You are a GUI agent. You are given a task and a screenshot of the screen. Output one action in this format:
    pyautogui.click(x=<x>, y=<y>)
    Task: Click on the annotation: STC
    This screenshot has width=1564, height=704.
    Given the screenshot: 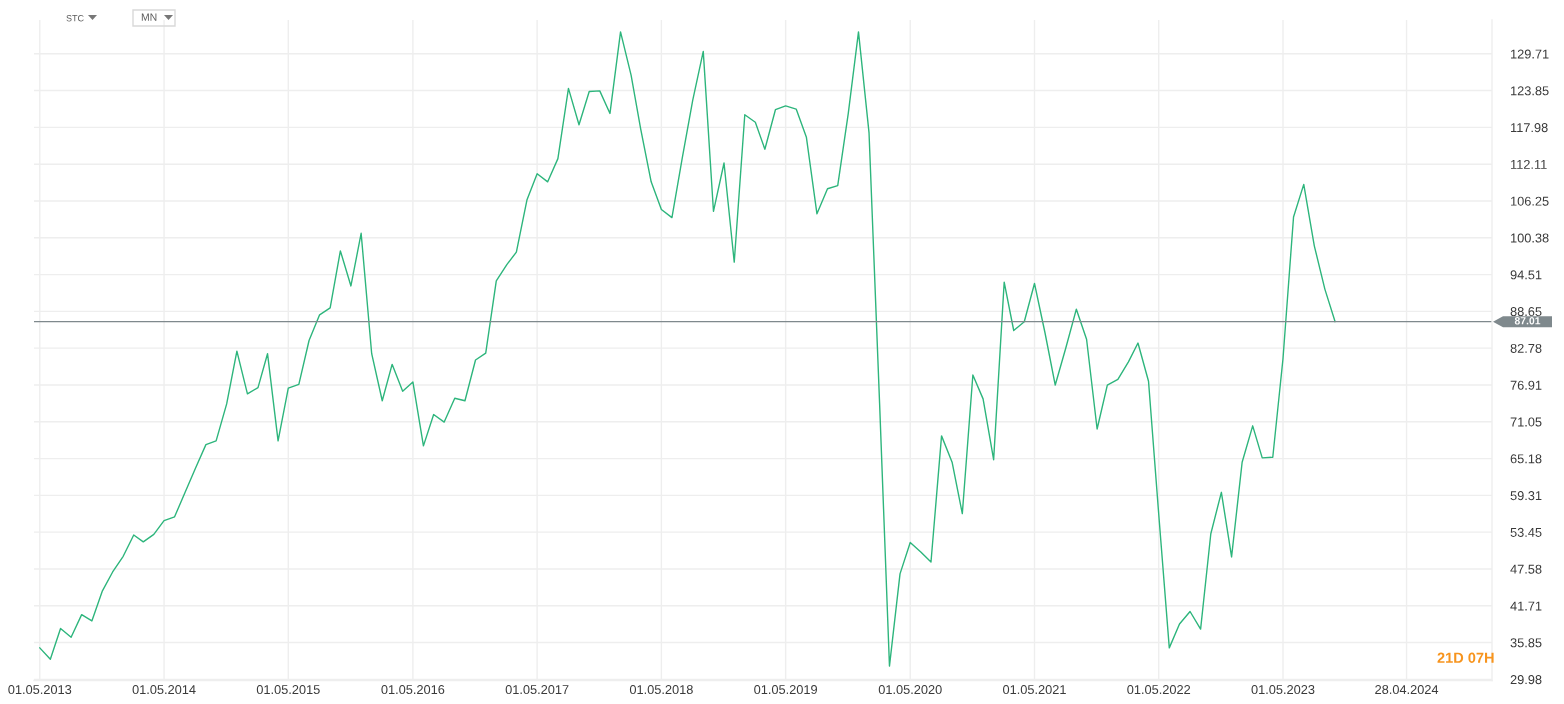 What is the action you would take?
    pyautogui.click(x=75, y=18)
    